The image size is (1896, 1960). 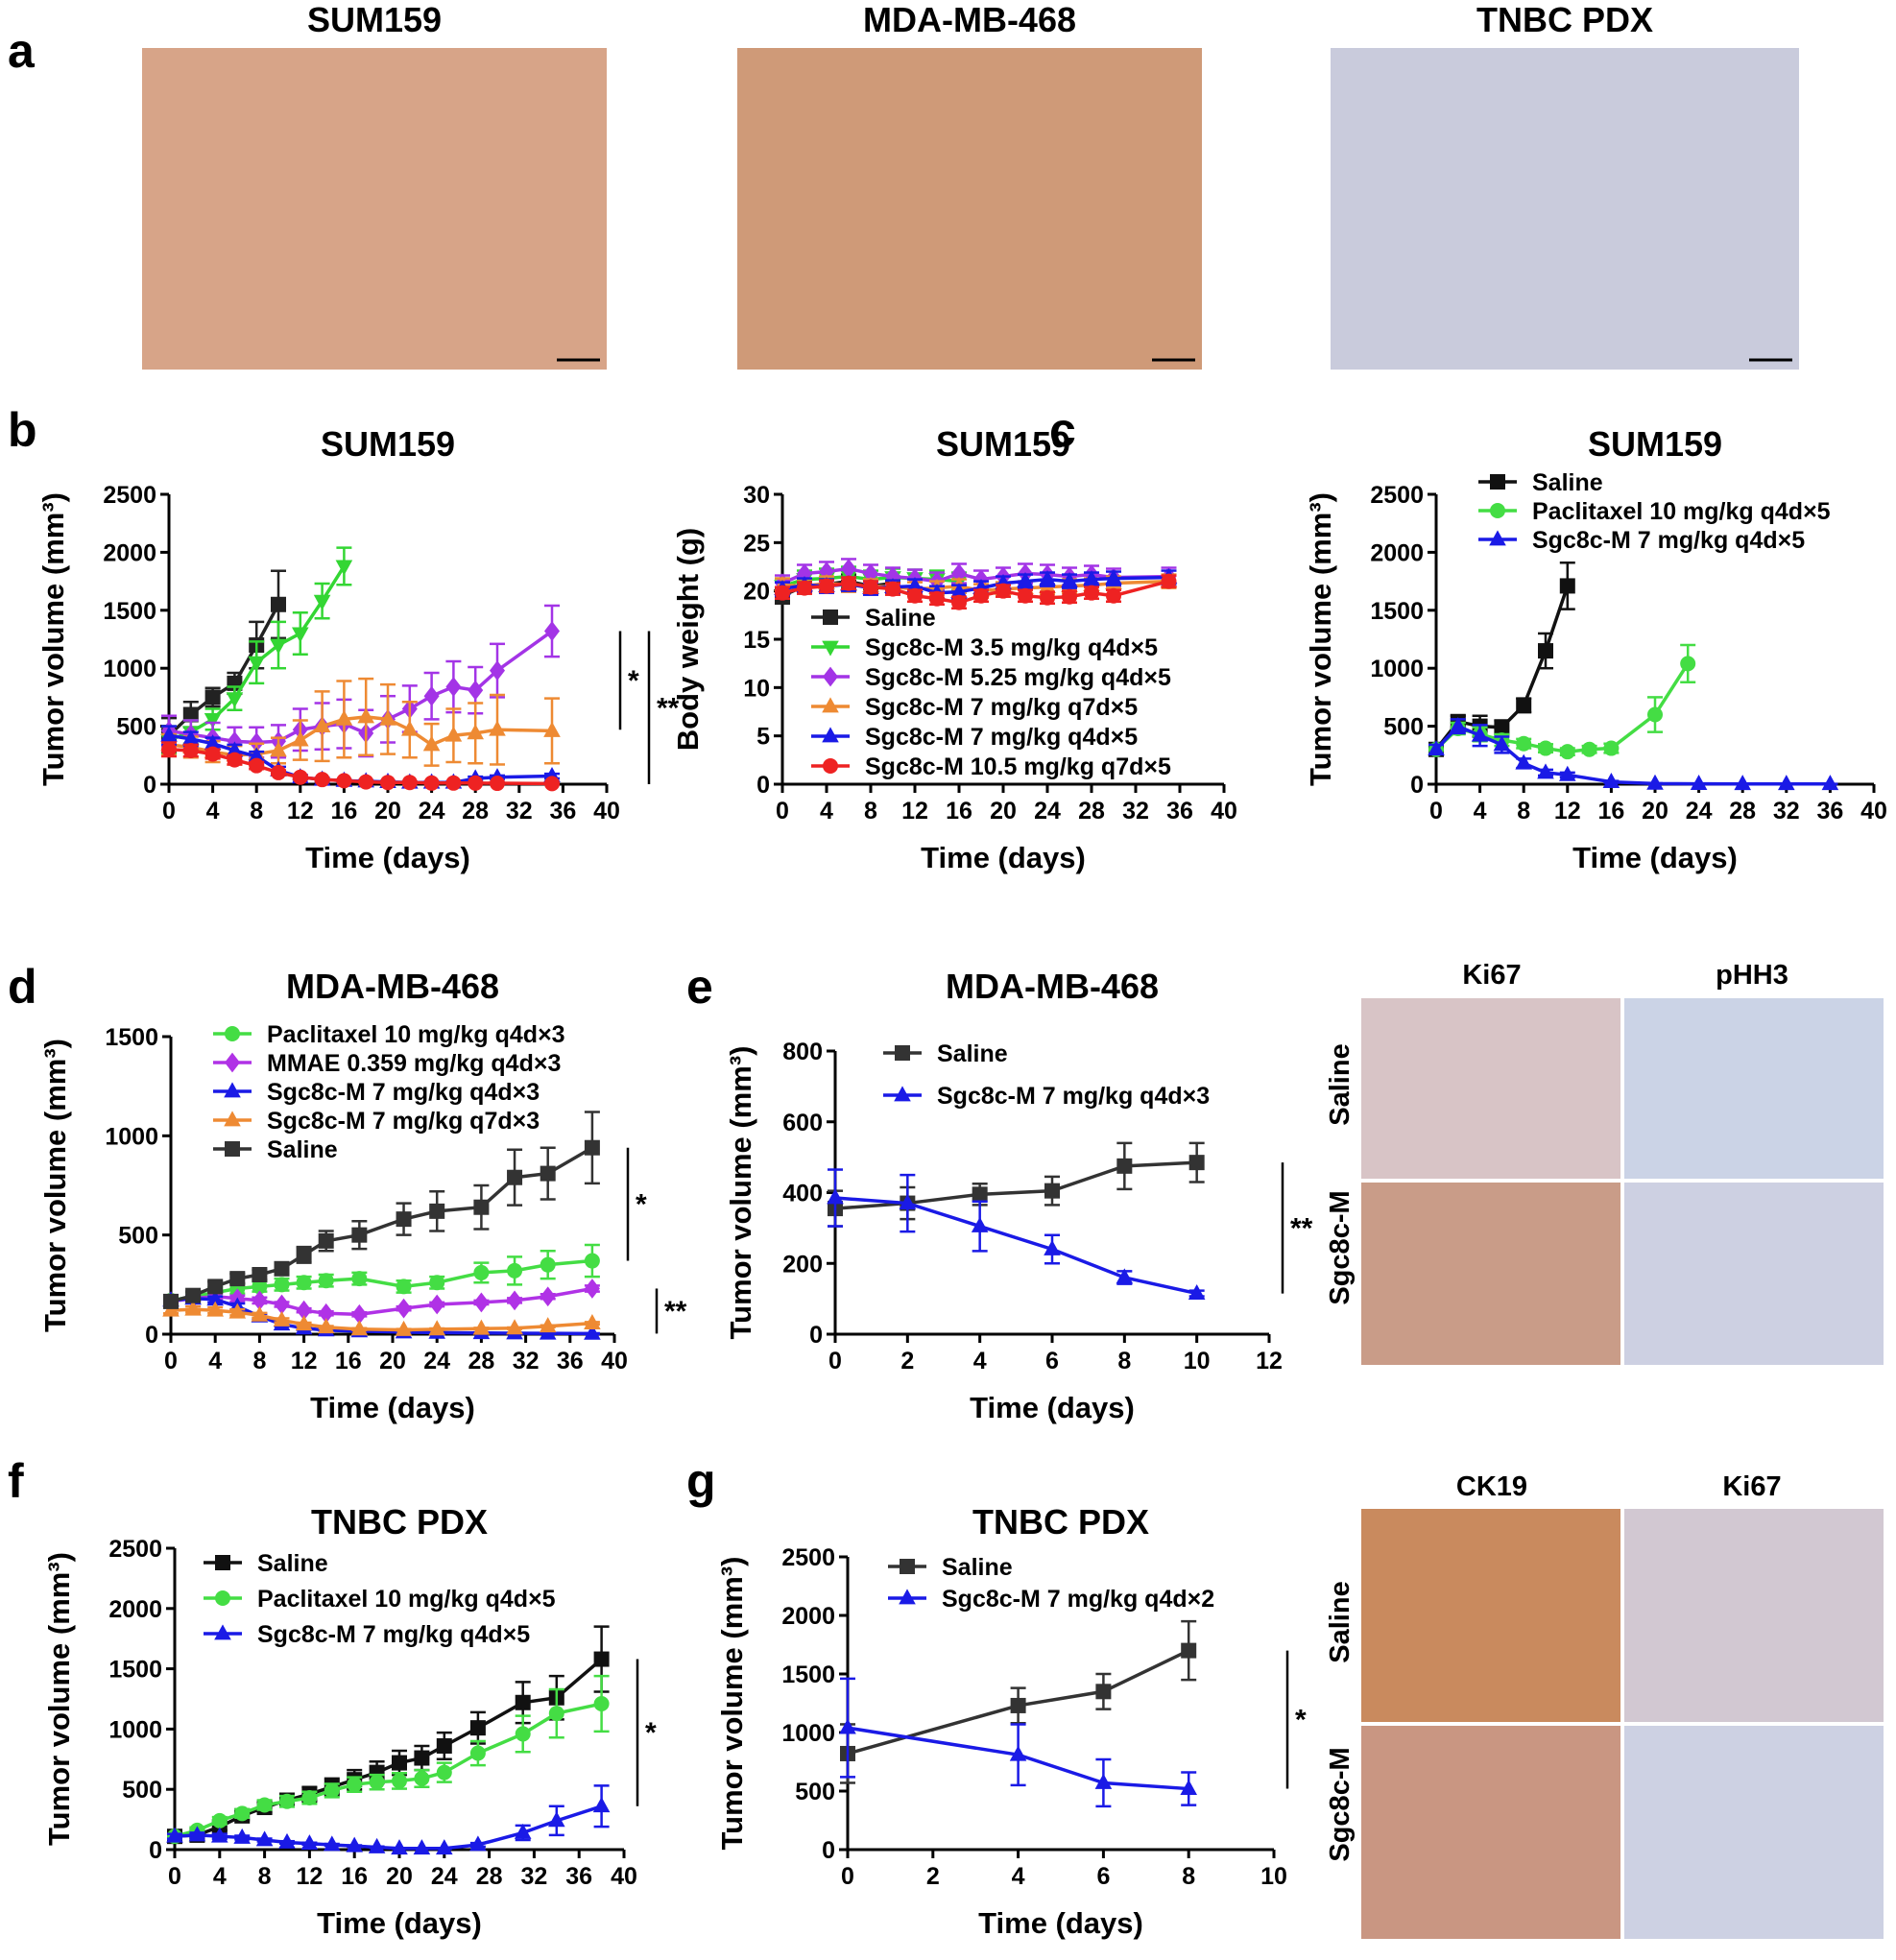 What do you see at coordinates (1491, 1486) in the screenshot?
I see `ihc-g-col-ck19: CK19` at bounding box center [1491, 1486].